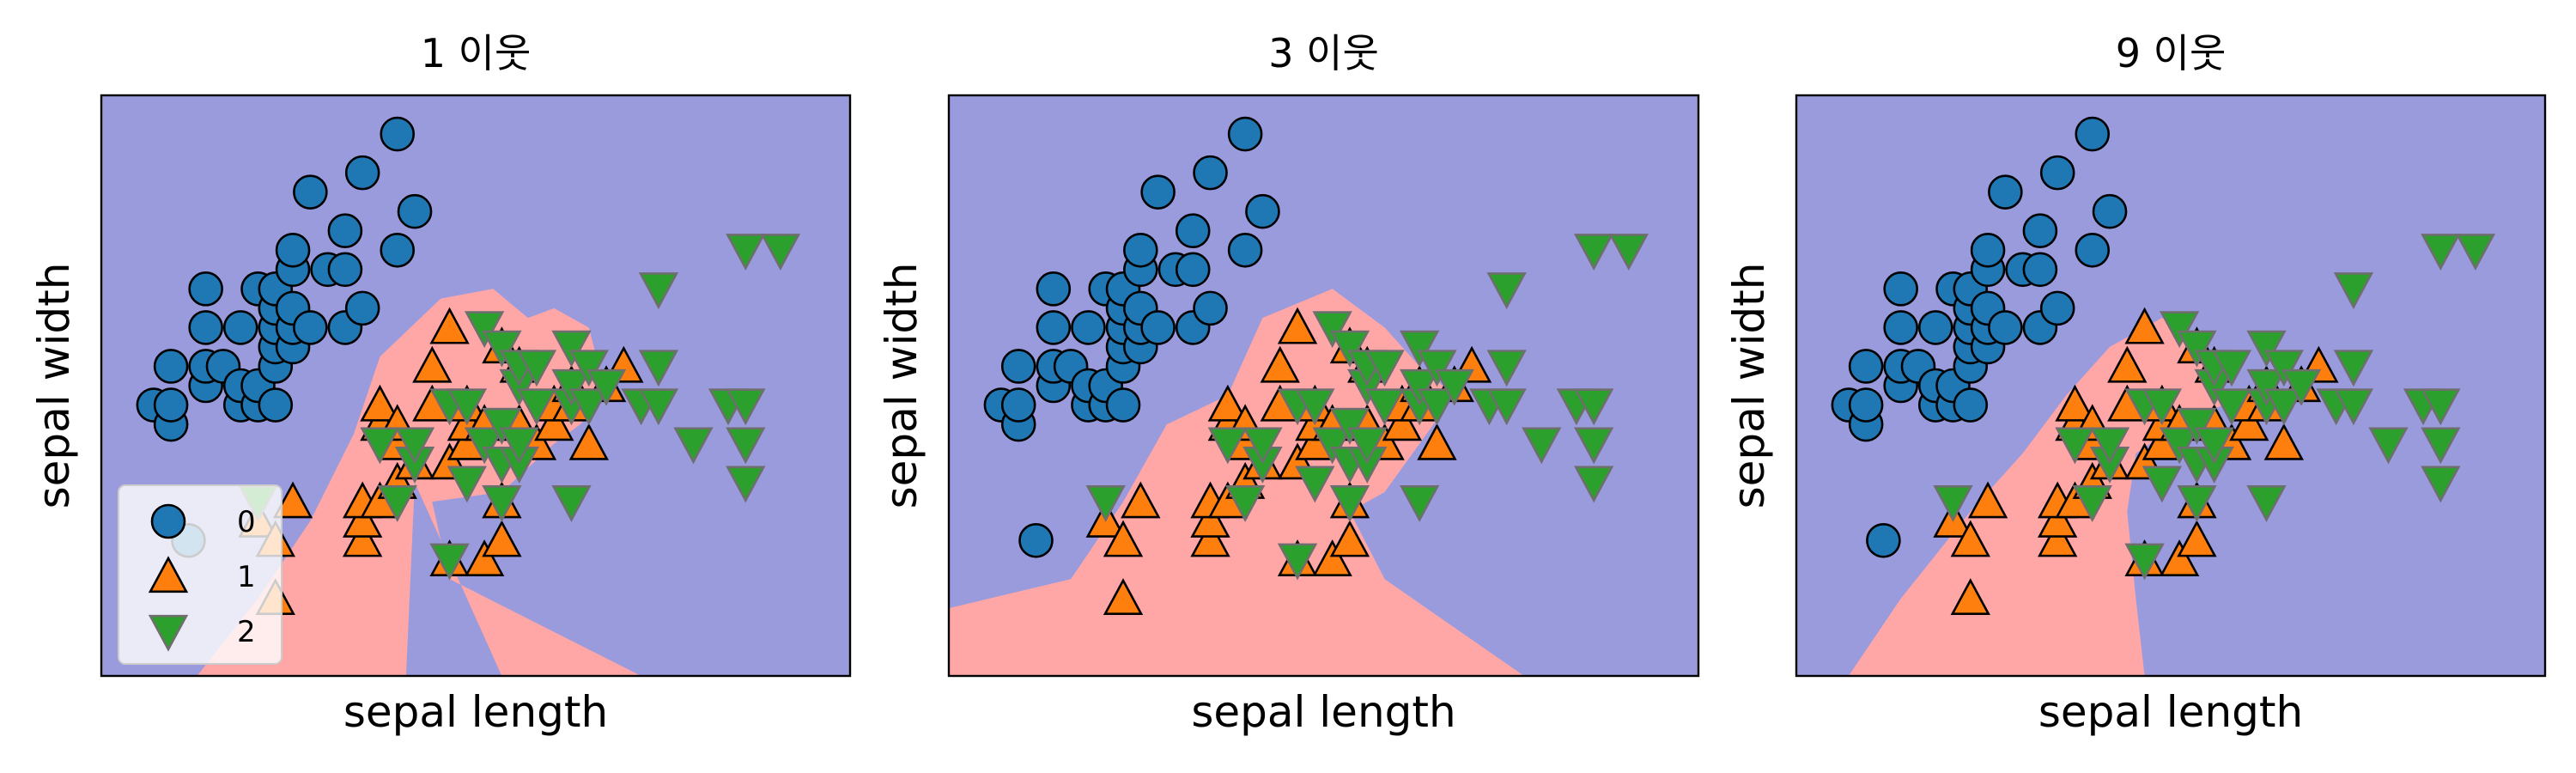  Describe the element at coordinates (477, 53) in the screenshot. I see `subplot-title: 1 이웃` at that location.